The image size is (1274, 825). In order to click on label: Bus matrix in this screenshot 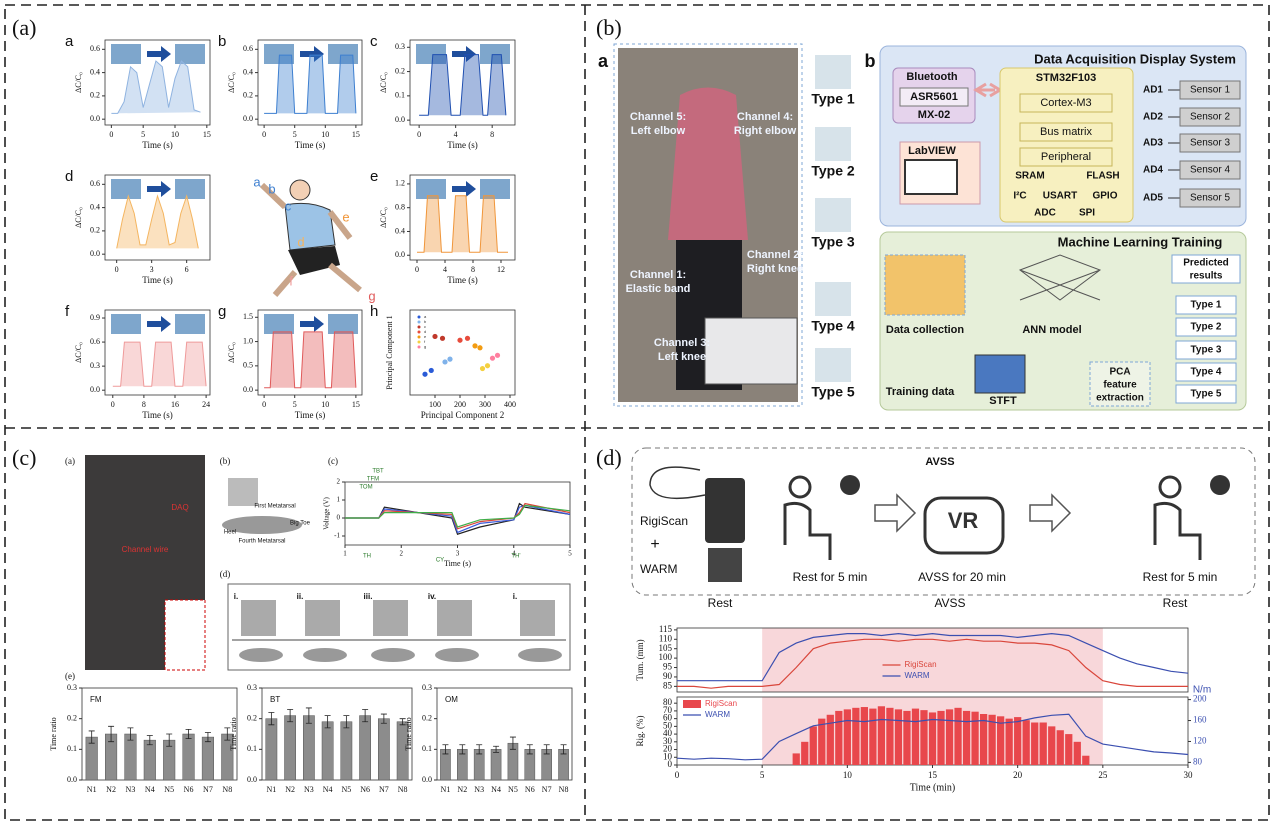, I will do `click(1066, 132)`.